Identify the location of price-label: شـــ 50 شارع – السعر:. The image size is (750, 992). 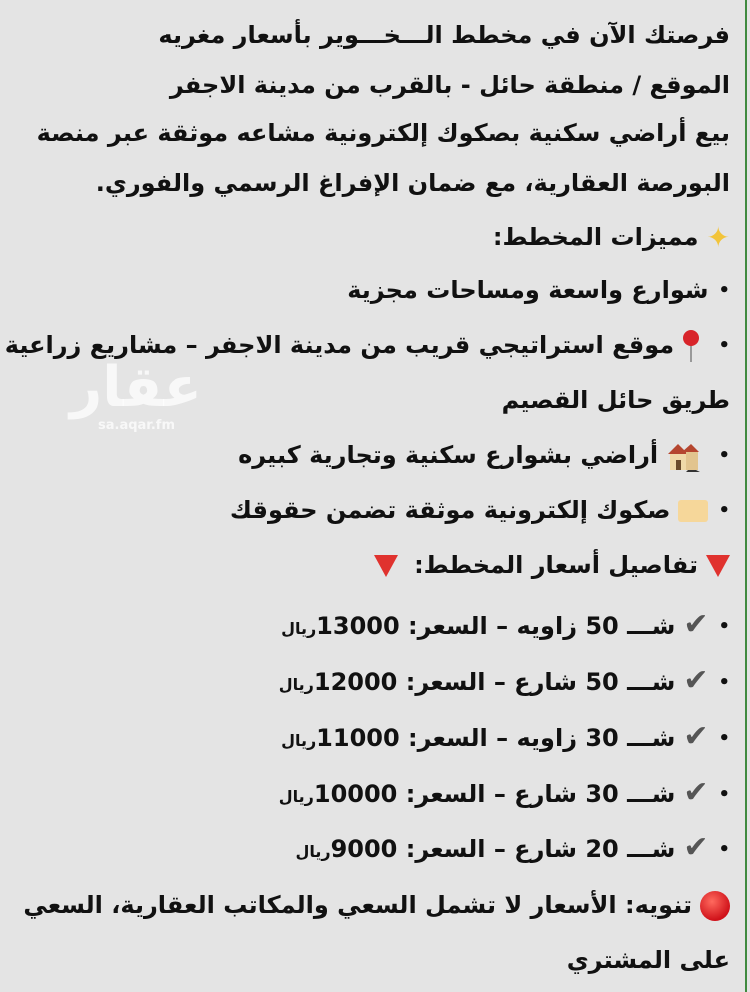
(540, 682).